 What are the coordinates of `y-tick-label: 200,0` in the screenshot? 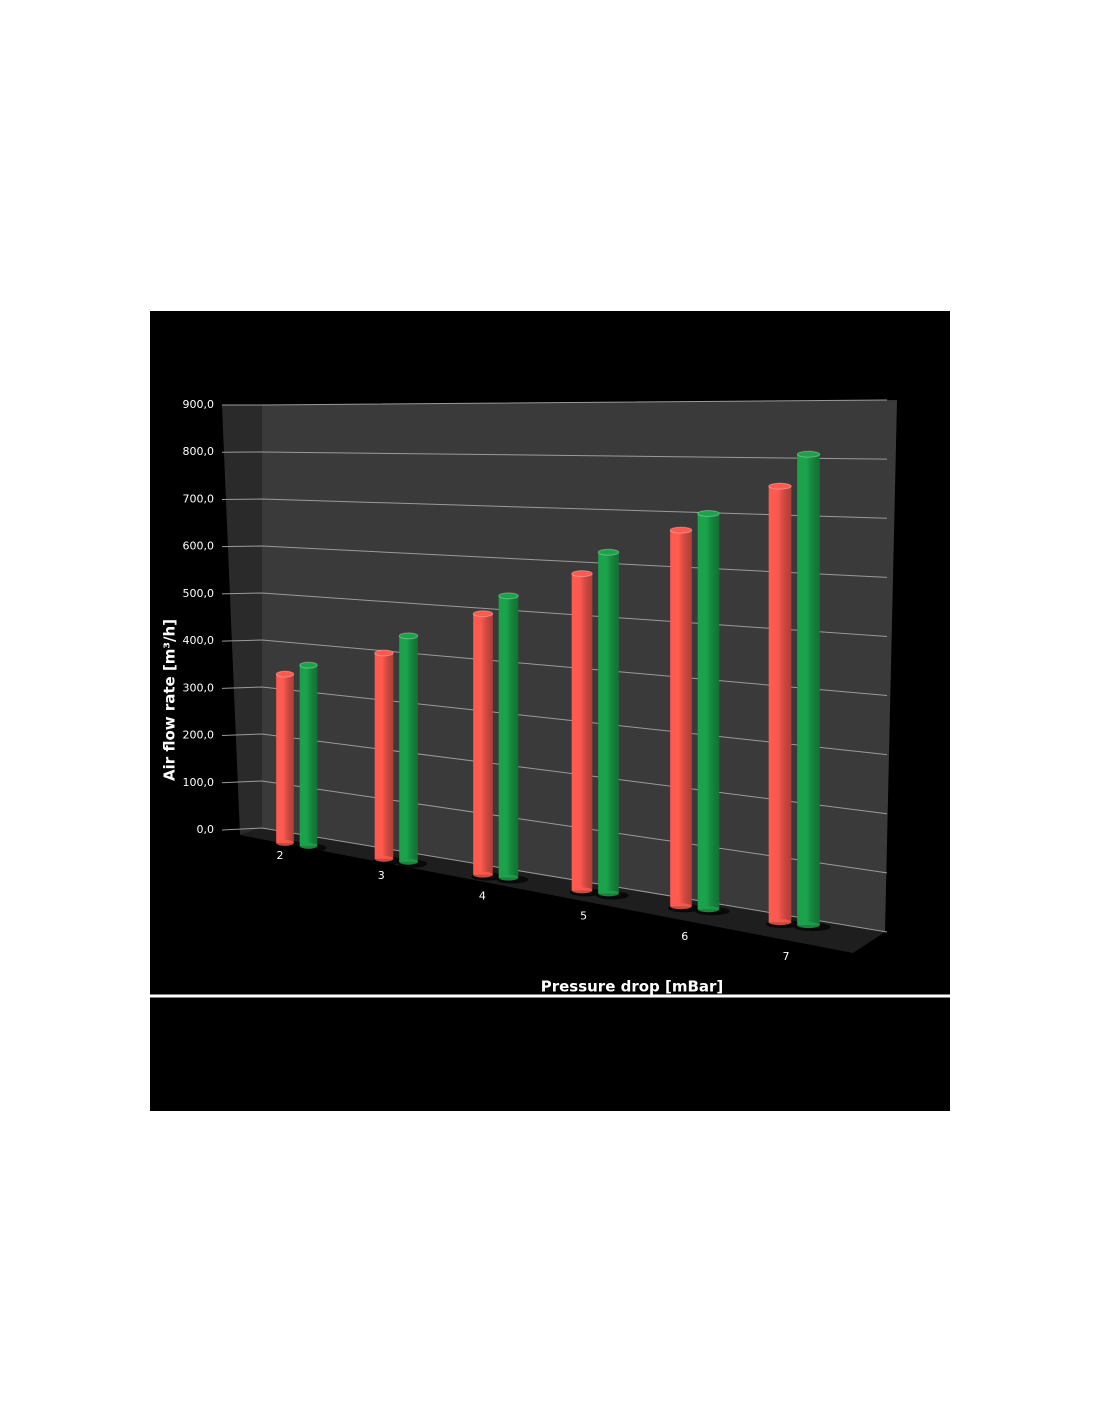 It's located at (199, 735).